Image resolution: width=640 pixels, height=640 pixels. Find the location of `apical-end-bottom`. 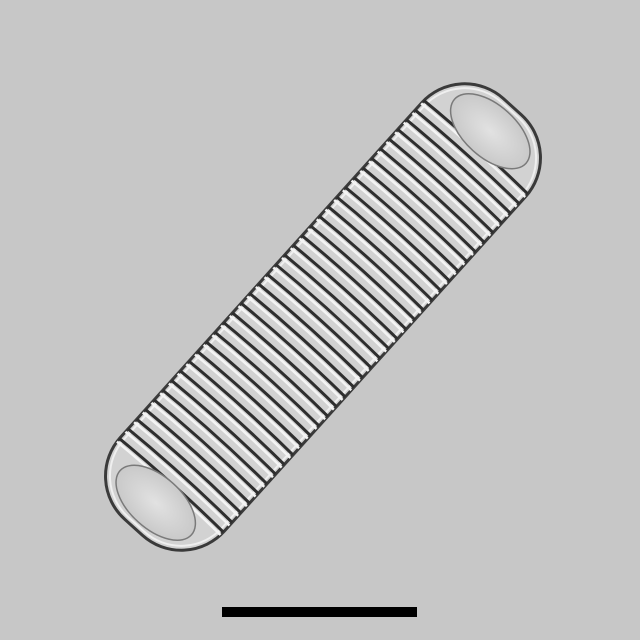

apical-end-bottom is located at coordinates (156, 503).